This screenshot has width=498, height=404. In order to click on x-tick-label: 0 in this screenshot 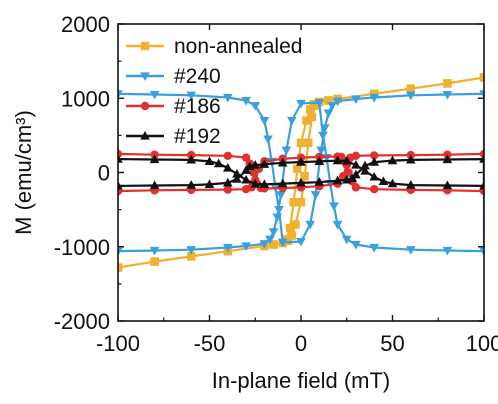, I will do `click(301, 343)`.